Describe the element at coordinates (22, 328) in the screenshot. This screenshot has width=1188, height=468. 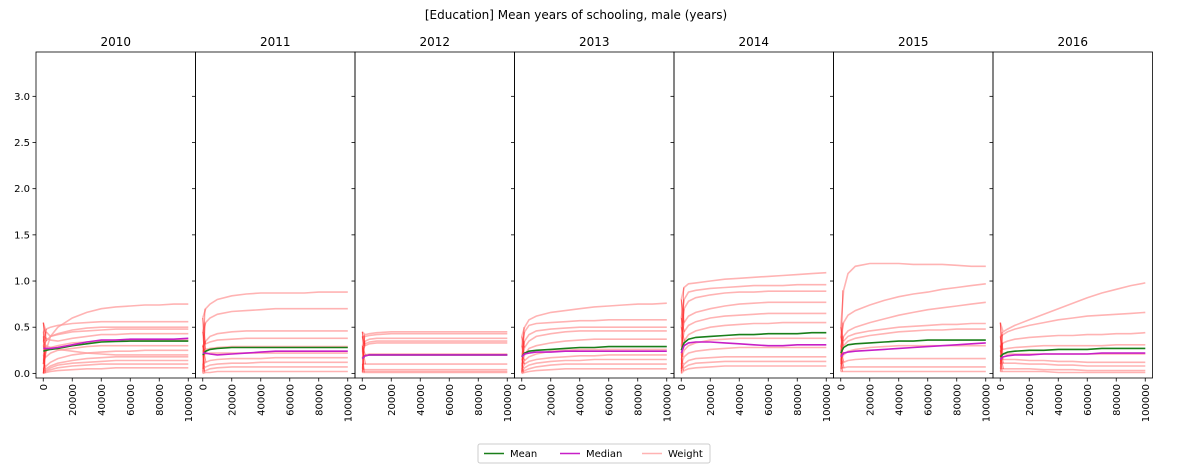
I see `y-tick-label: 0.5` at that location.